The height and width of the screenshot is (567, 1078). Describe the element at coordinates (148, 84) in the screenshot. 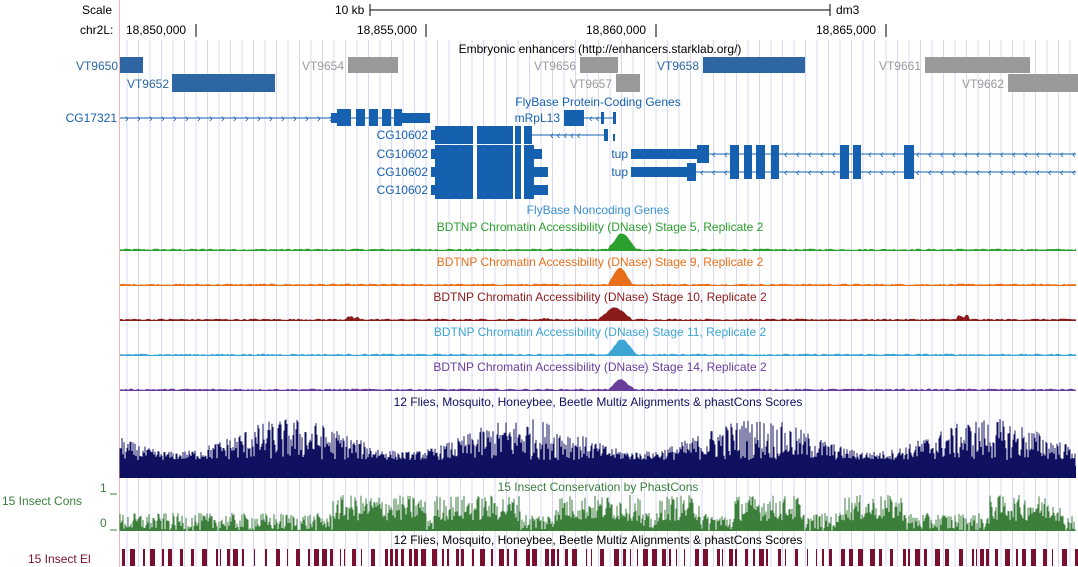

I see `enhancer-label: VT9652` at that location.